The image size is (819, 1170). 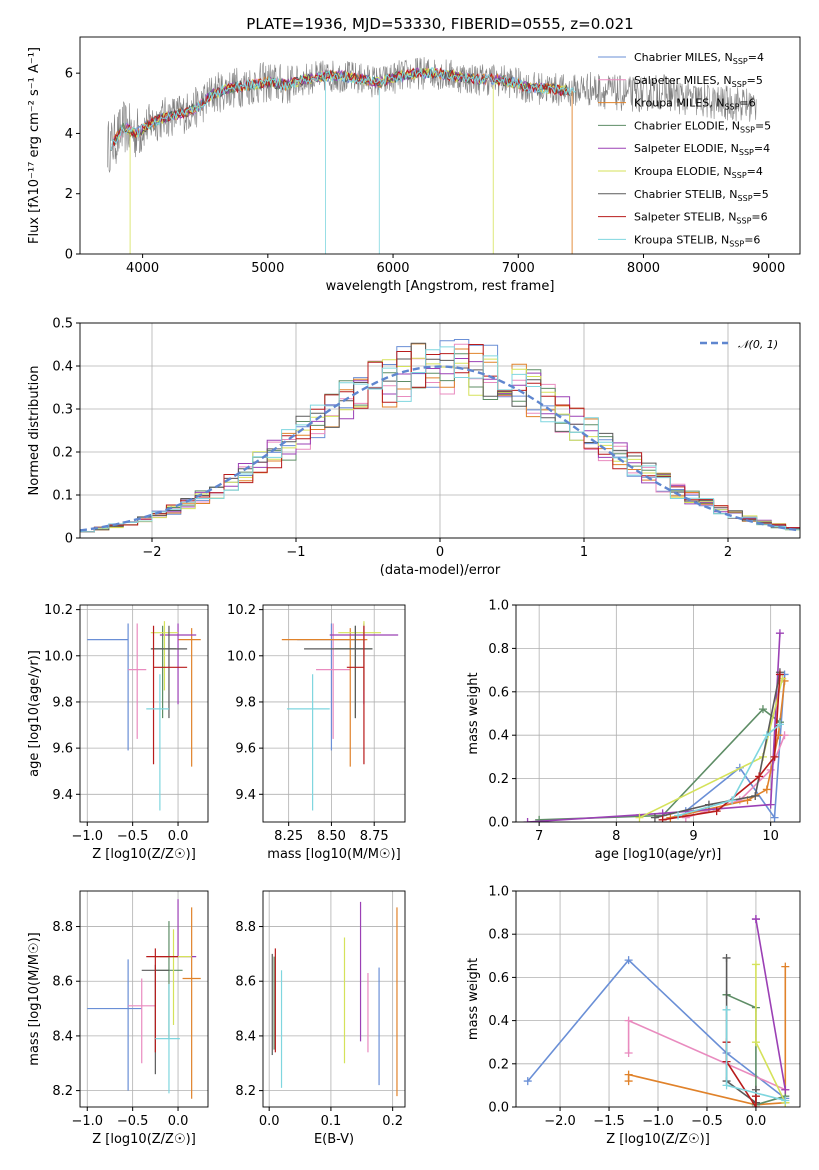 What do you see at coordinates (331, 836) in the screenshot?
I see `x-tick-label: 8.50` at bounding box center [331, 836].